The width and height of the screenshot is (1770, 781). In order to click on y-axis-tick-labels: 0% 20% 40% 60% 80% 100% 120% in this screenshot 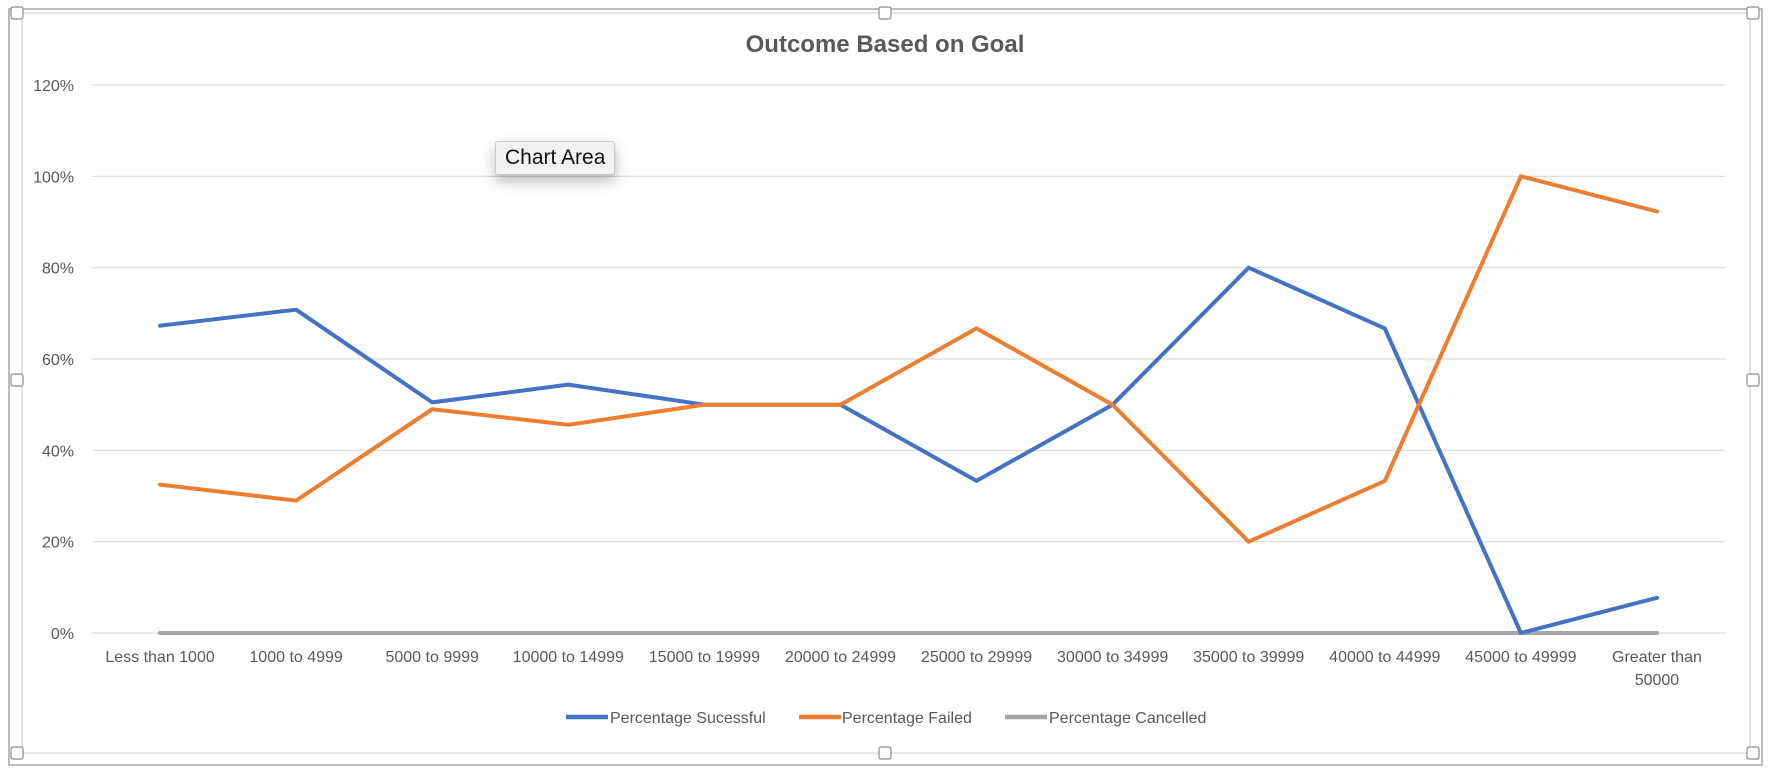, I will do `click(53, 360)`.